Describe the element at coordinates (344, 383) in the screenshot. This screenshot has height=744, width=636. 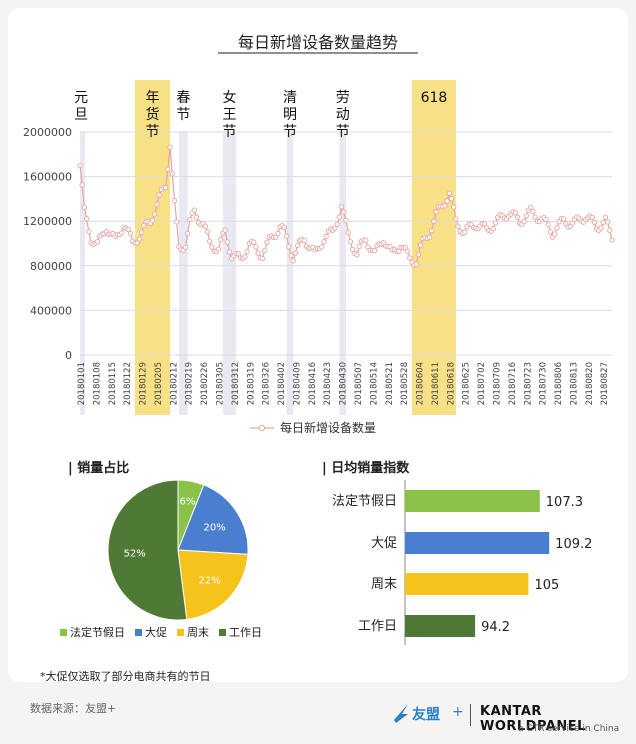
I see `x-tick-label: 20180430` at that location.